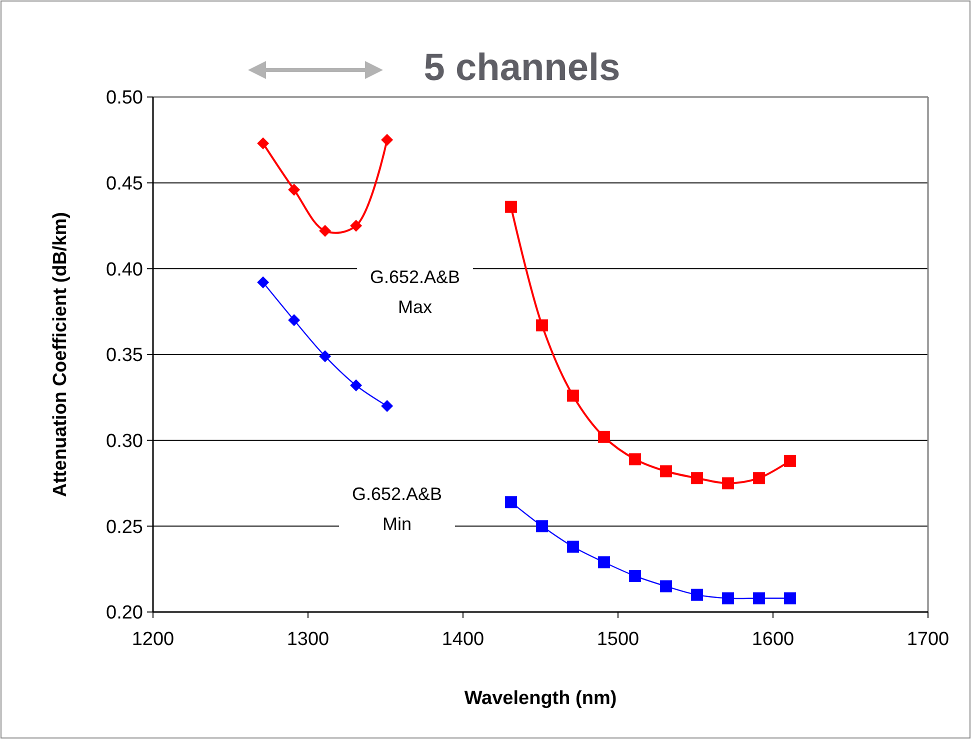  What do you see at coordinates (522, 68) in the screenshot?
I see `text: 5 channels` at bounding box center [522, 68].